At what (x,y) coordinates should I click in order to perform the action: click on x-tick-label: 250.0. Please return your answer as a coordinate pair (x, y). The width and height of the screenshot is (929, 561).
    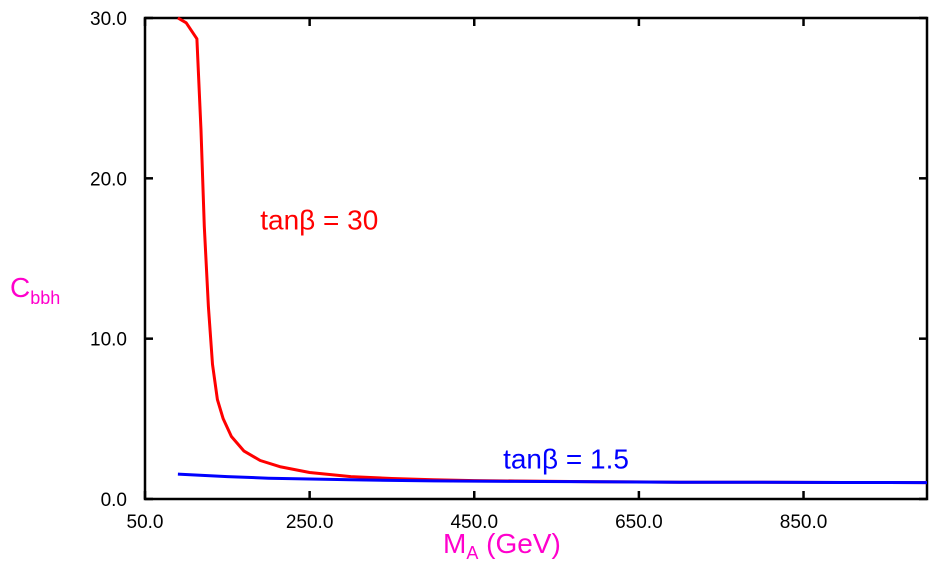
    Looking at the image, I should click on (310, 522).